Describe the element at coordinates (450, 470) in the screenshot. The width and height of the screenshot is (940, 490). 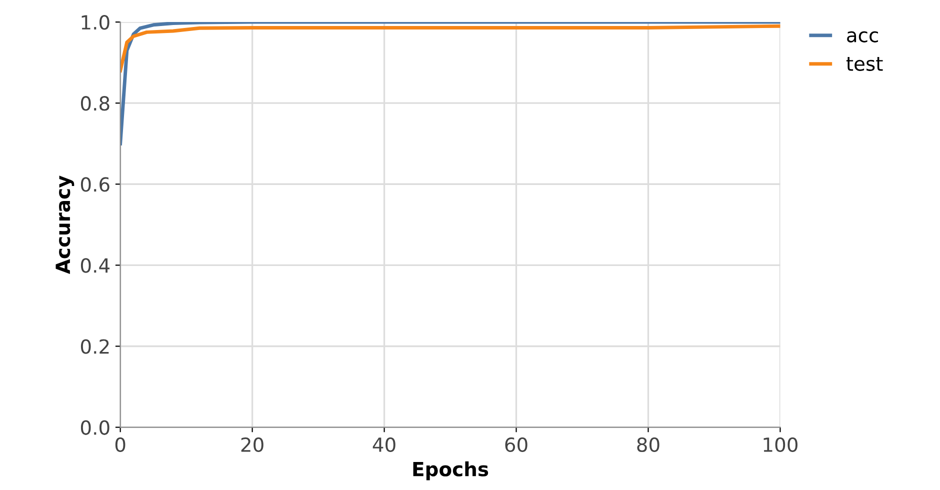
I see `x-axis-title: Epochs` at that location.